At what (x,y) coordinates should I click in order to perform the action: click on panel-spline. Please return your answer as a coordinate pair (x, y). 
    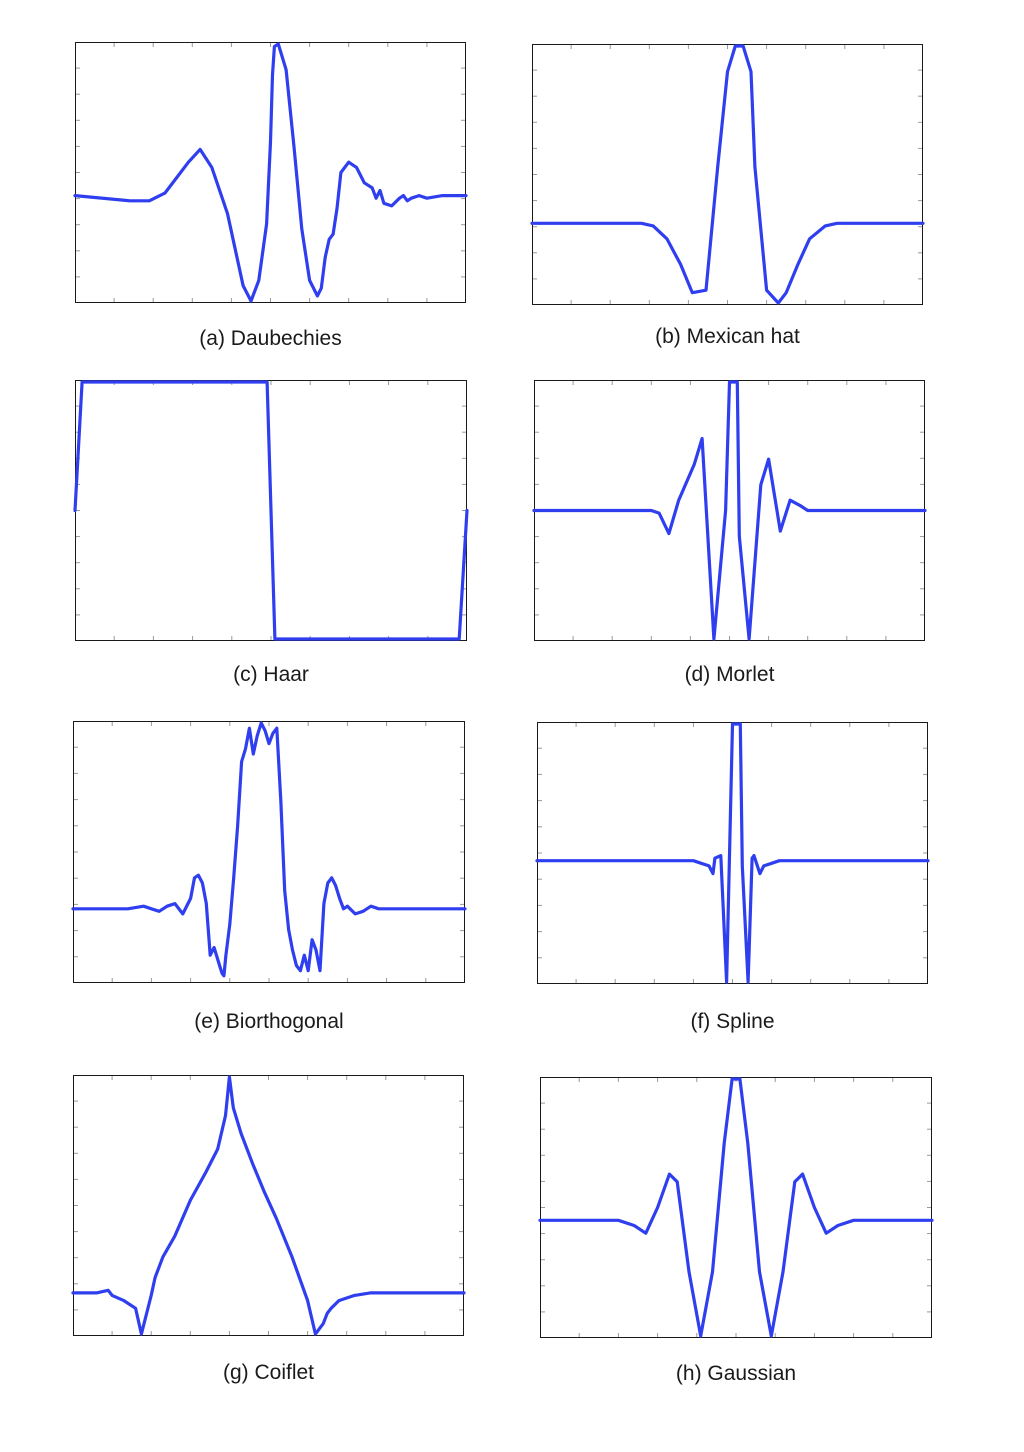
    Looking at the image, I should click on (732, 853).